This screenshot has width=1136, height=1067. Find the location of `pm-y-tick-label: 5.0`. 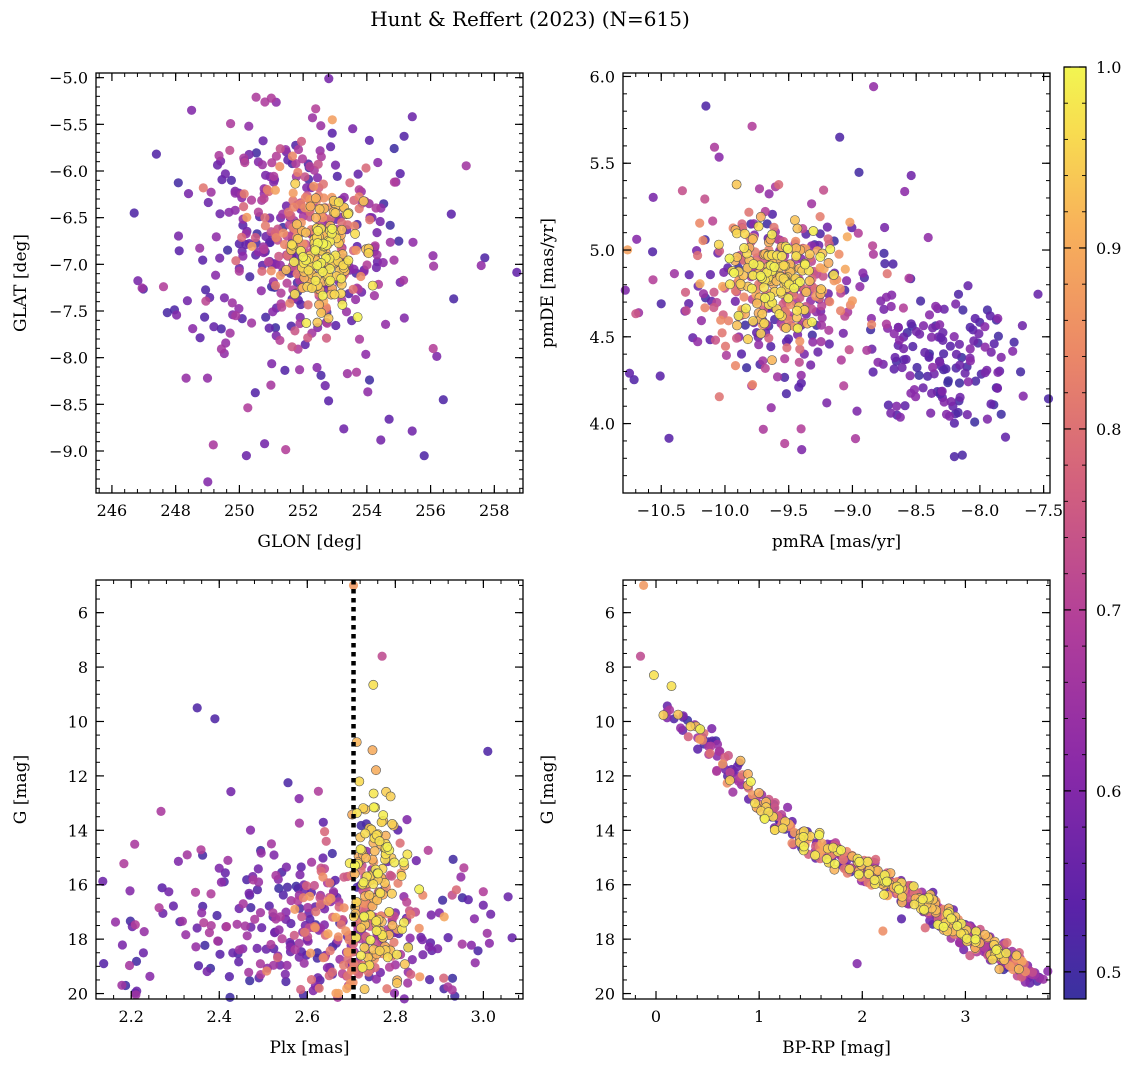

pm-y-tick-label: 5.0 is located at coordinates (602, 250).